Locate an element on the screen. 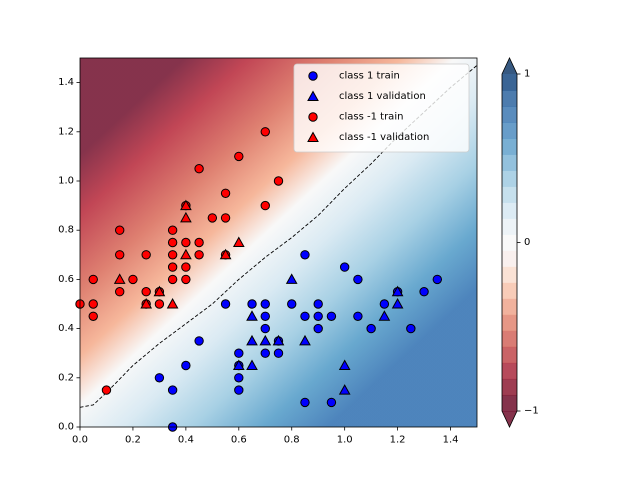 The height and width of the screenshot is (484, 640). x-tick-label: 1.0 is located at coordinates (345, 440).